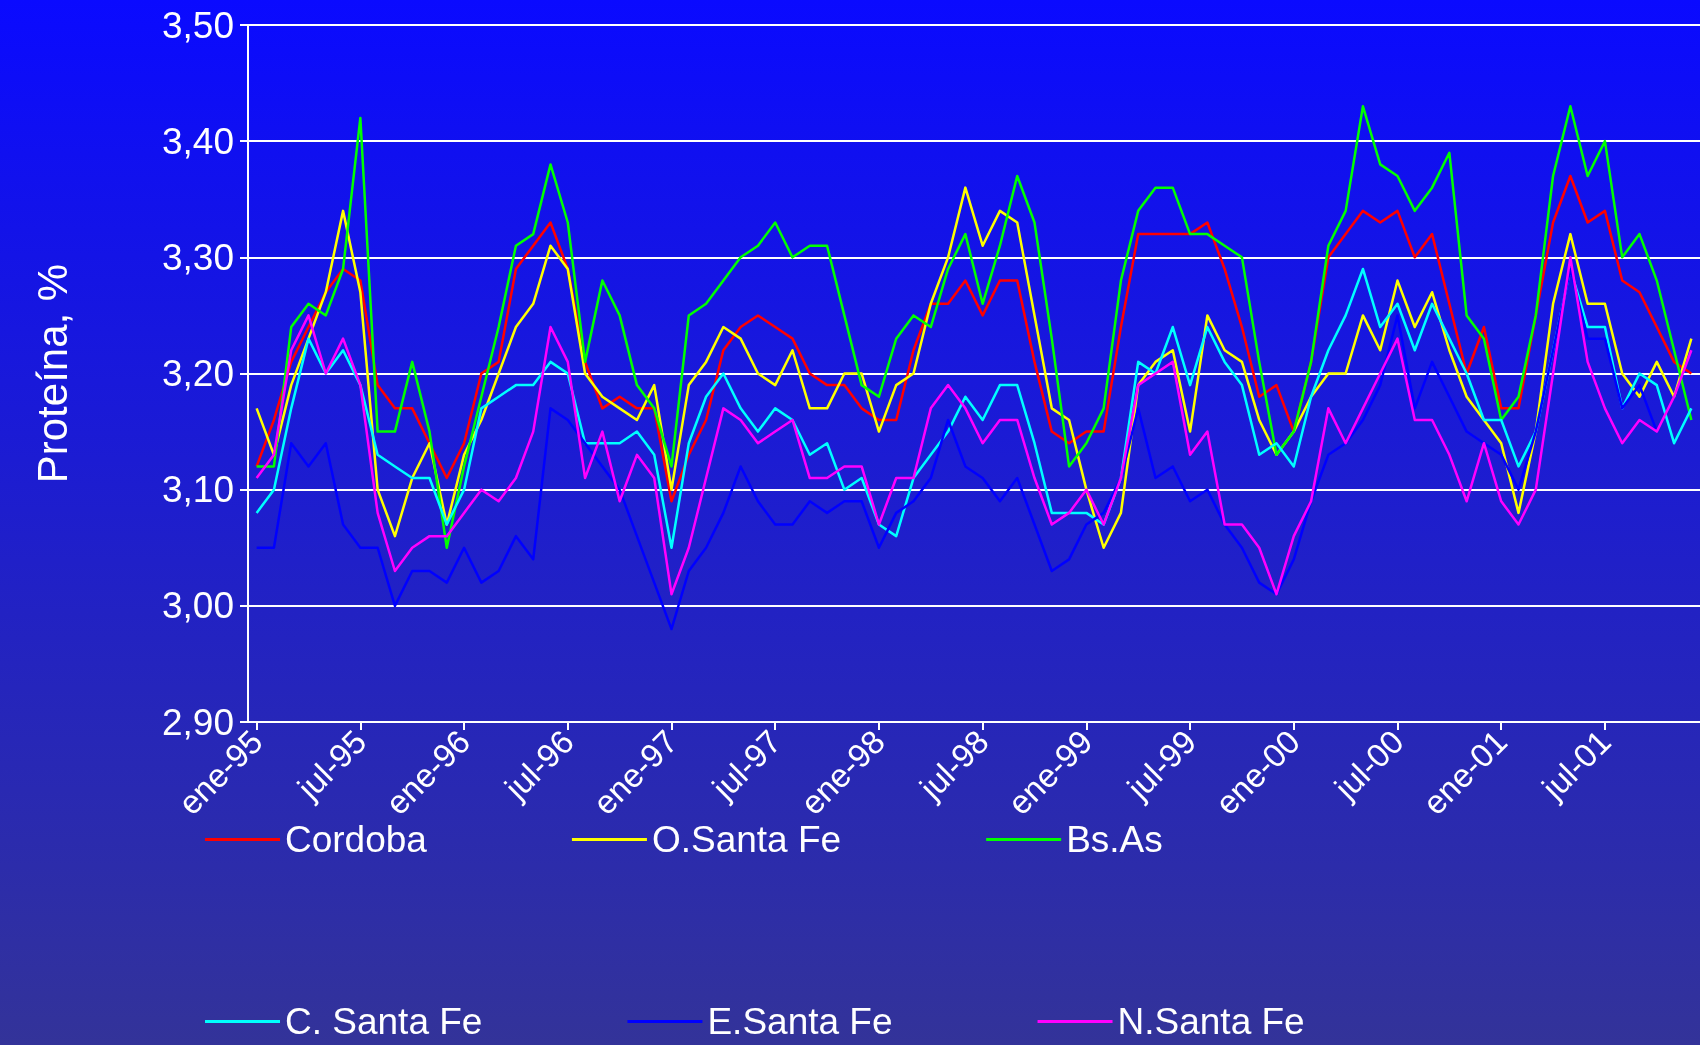 This screenshot has height=1045, width=1700. Describe the element at coordinates (384, 1021) in the screenshot. I see `legend-label: C. Santa Fe` at that location.